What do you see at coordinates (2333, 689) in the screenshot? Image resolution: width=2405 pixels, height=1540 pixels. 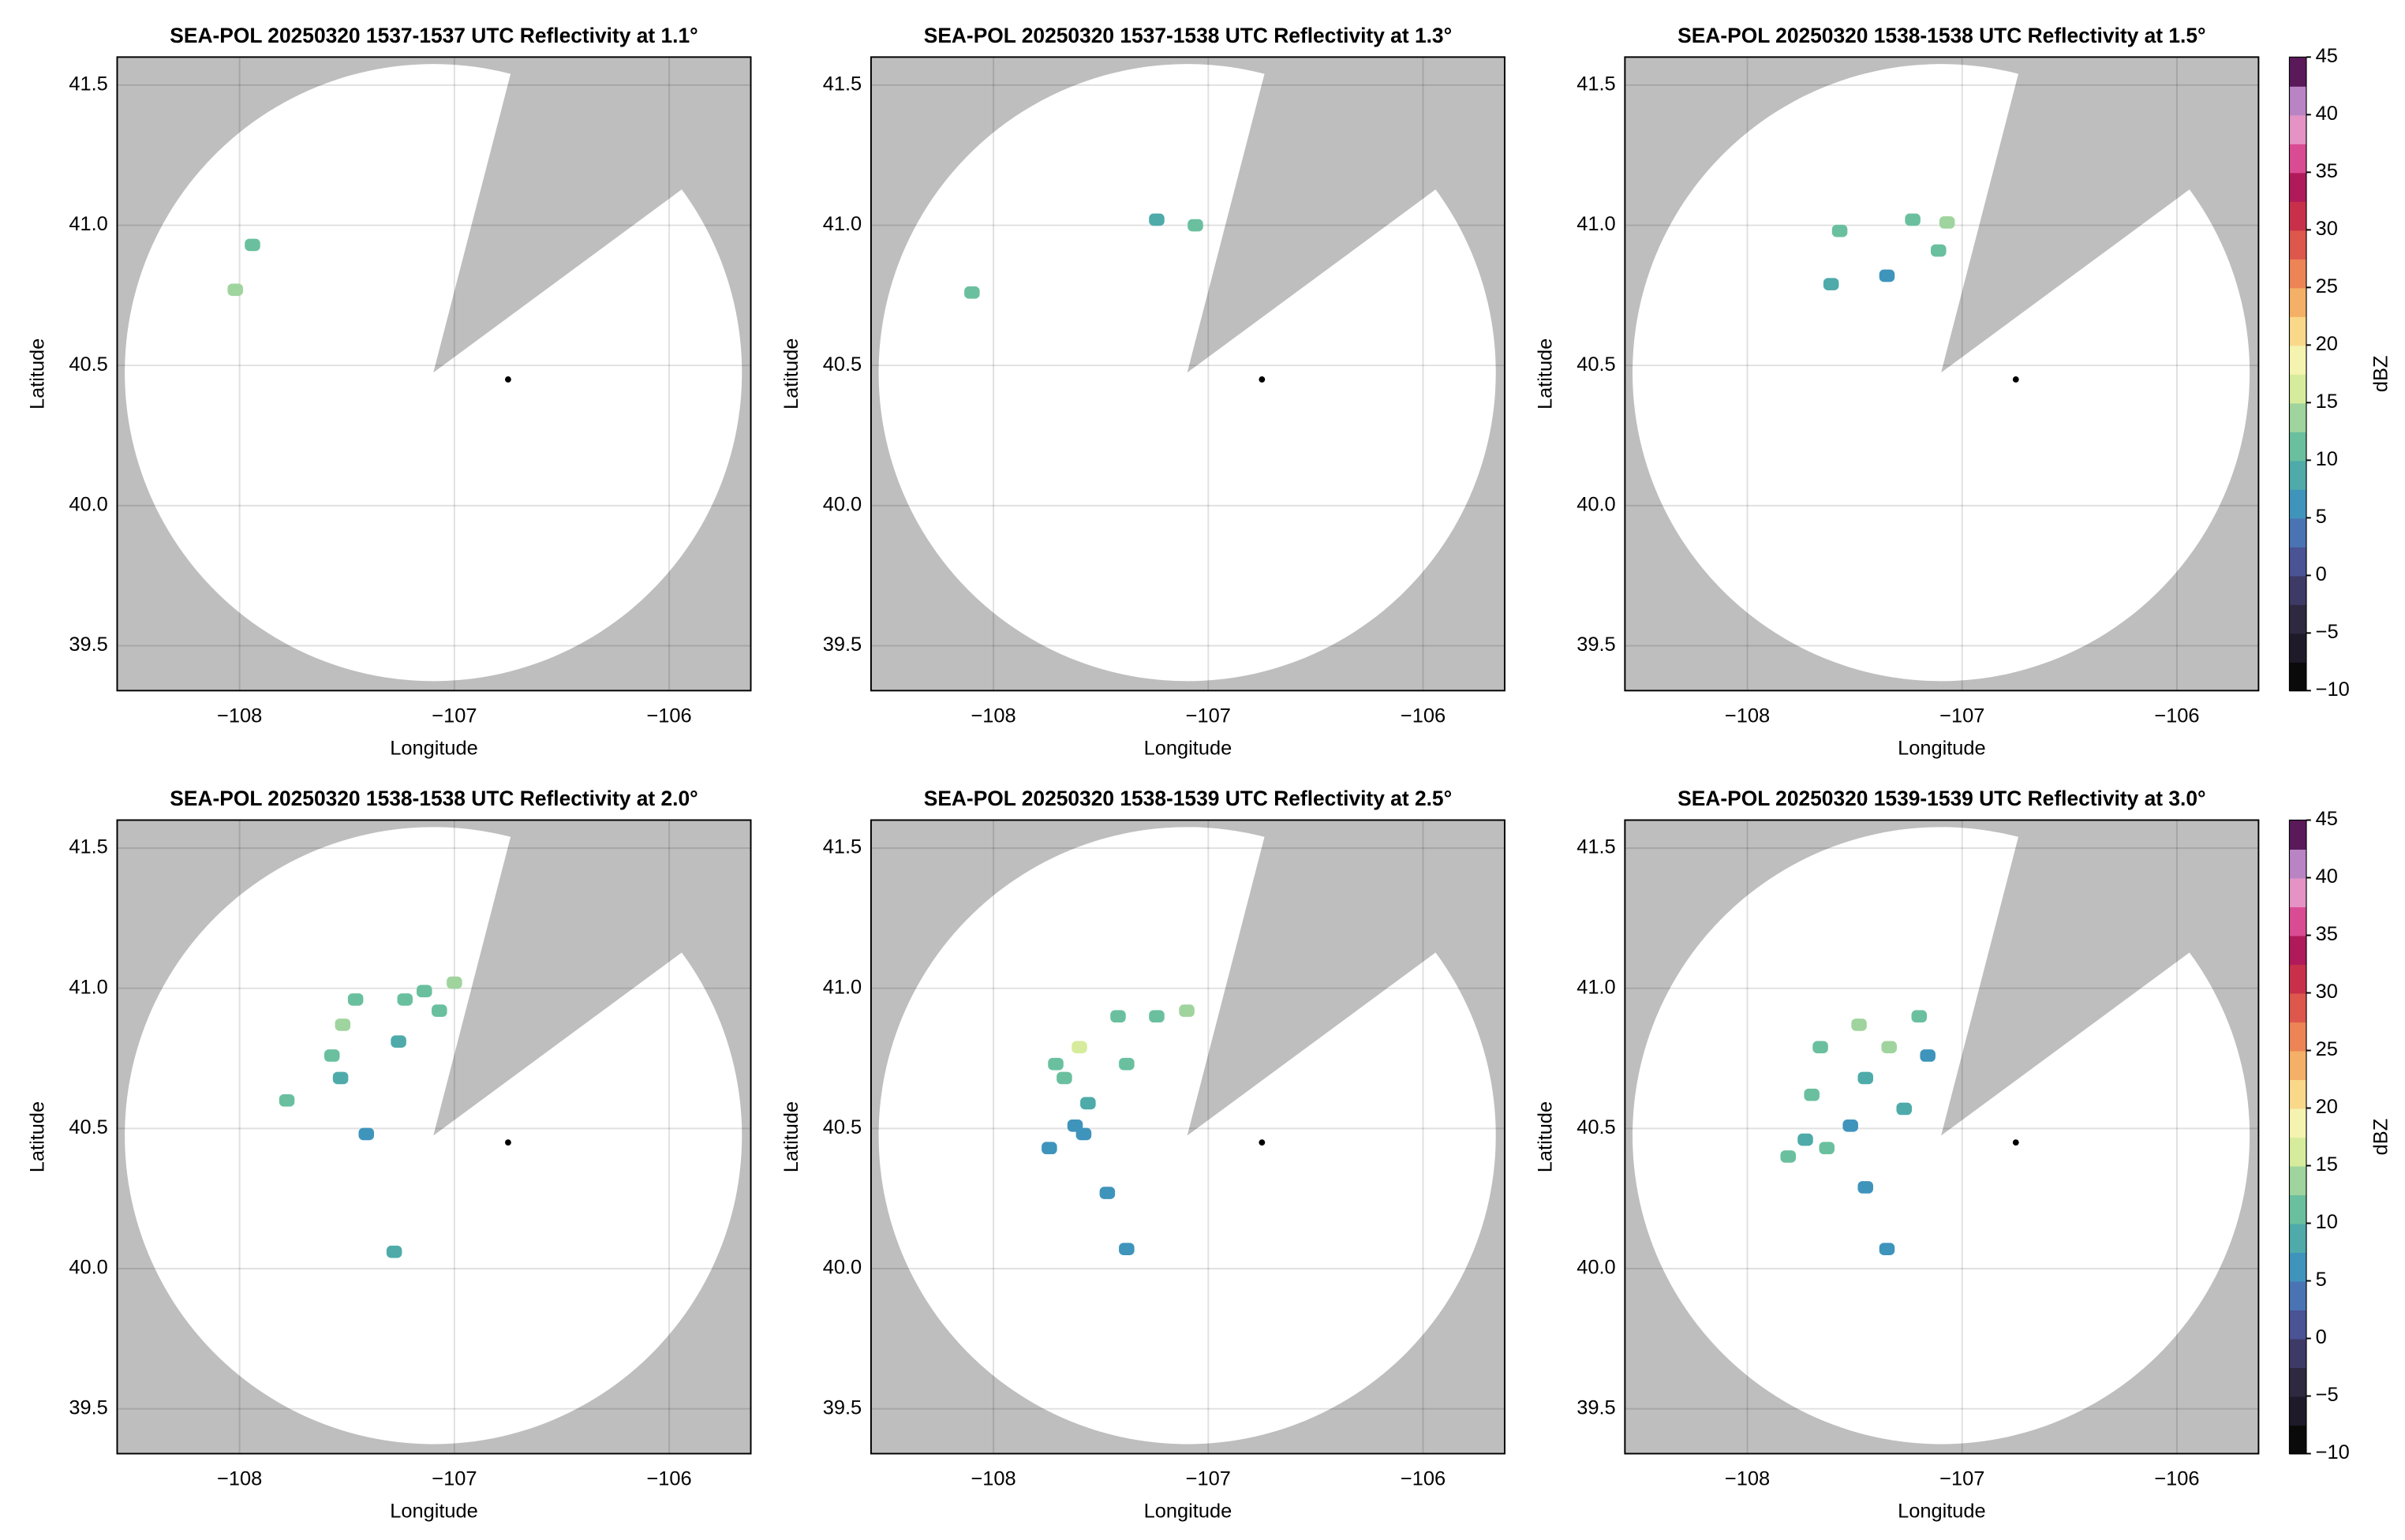 I see `colorbar-tick-label: −10` at bounding box center [2333, 689].